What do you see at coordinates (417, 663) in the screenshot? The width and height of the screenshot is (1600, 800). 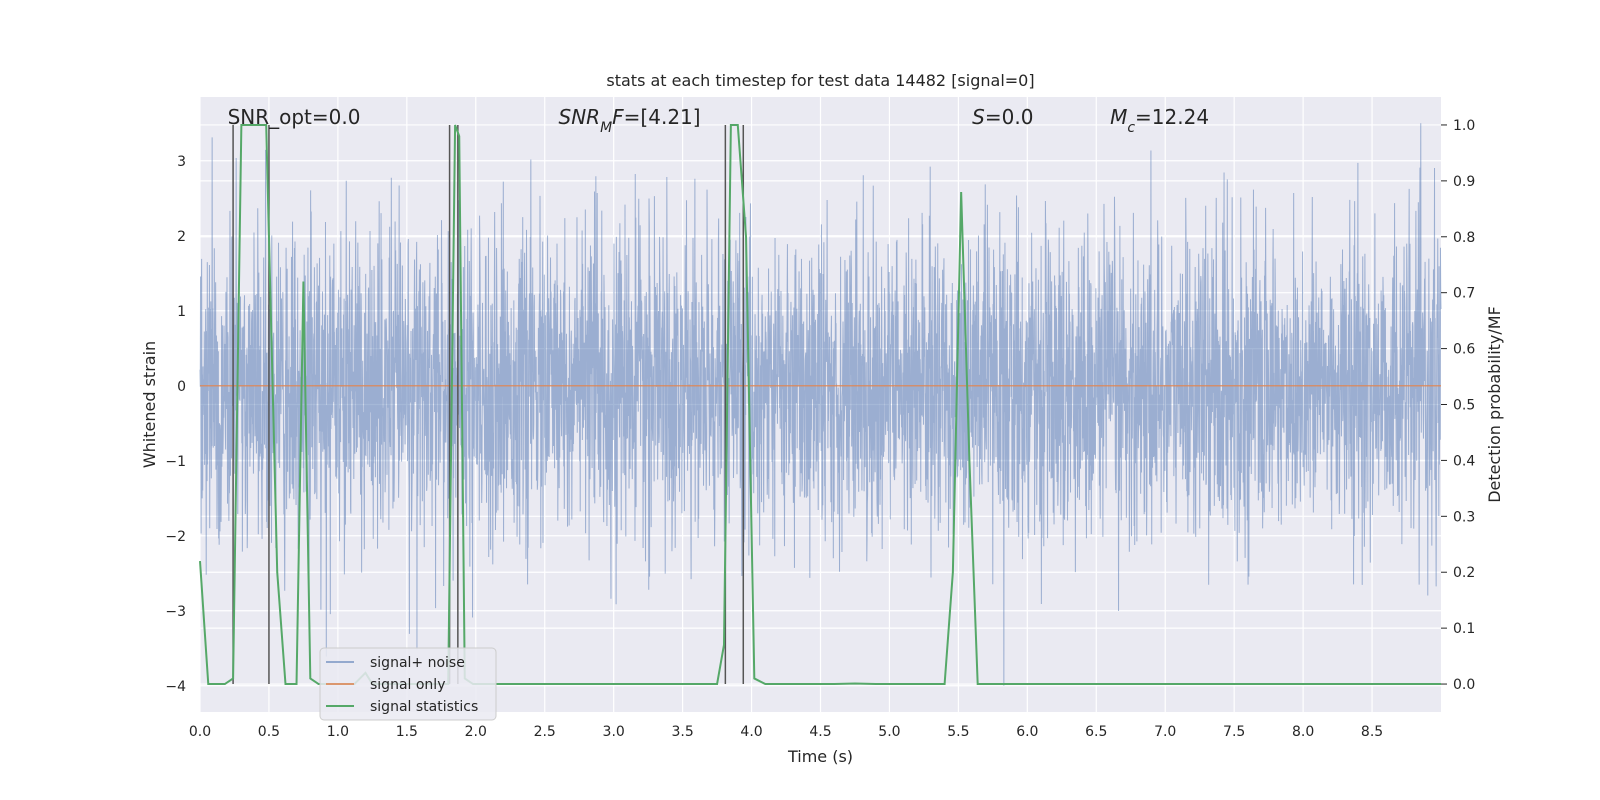 I see `legend-label: signal+ noise` at bounding box center [417, 663].